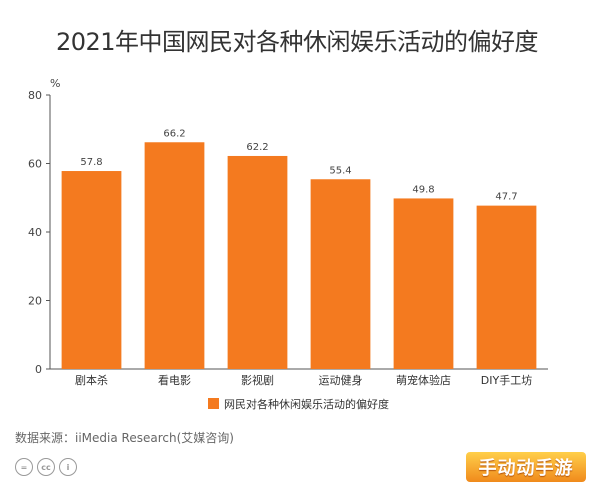  I want to click on data-label: 62.2, so click(257, 147).